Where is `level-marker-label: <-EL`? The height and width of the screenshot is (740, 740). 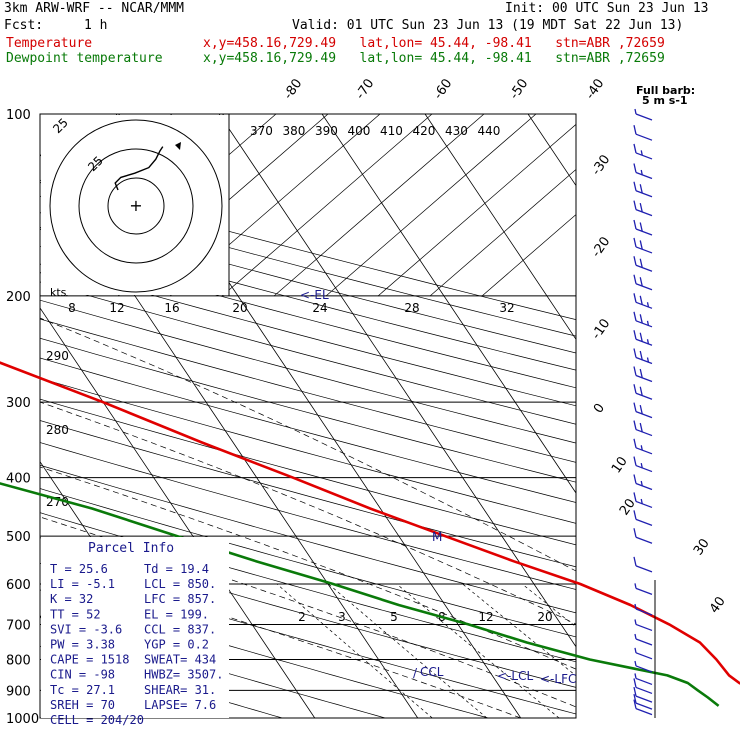 level-marker-label: <-EL is located at coordinates (314, 295).